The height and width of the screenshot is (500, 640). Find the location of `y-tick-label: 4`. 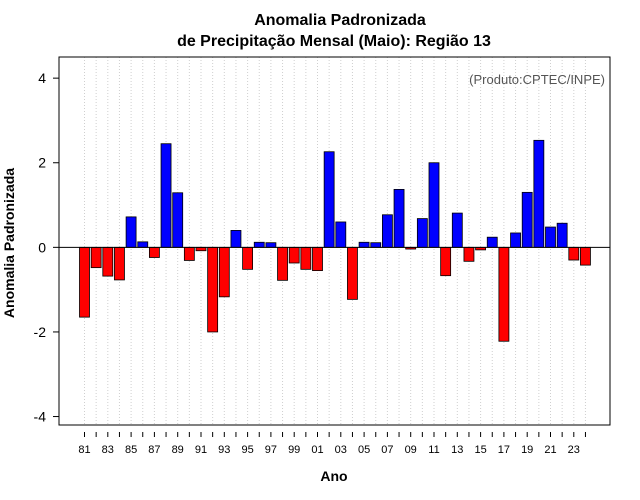

y-tick-label: 4 is located at coordinates (42, 78).